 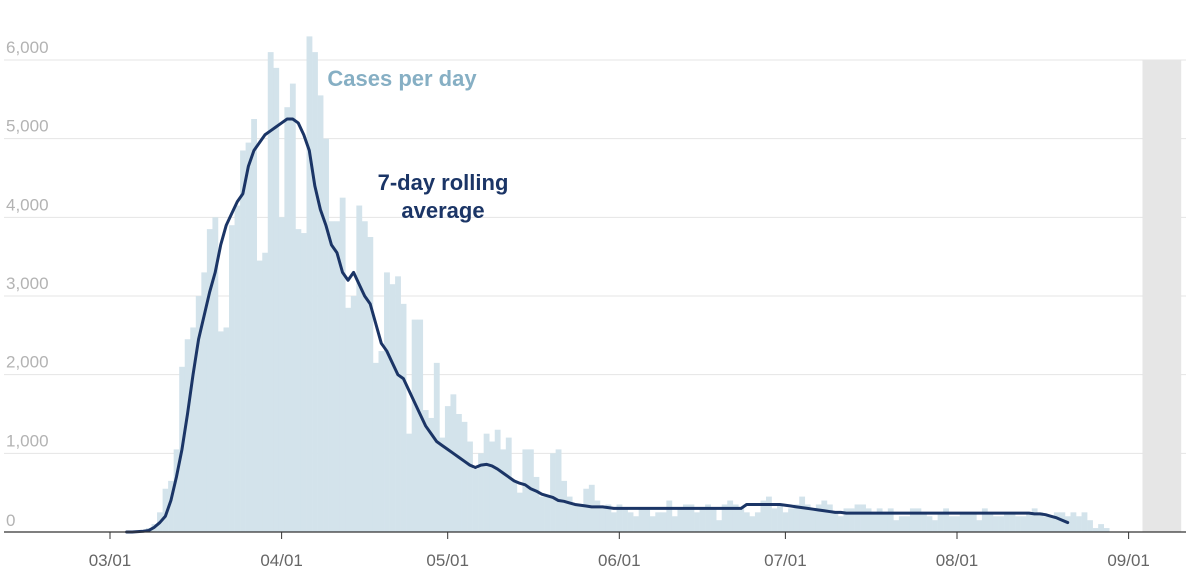 I want to click on x-tick-label: 07/01, so click(x=785, y=560).